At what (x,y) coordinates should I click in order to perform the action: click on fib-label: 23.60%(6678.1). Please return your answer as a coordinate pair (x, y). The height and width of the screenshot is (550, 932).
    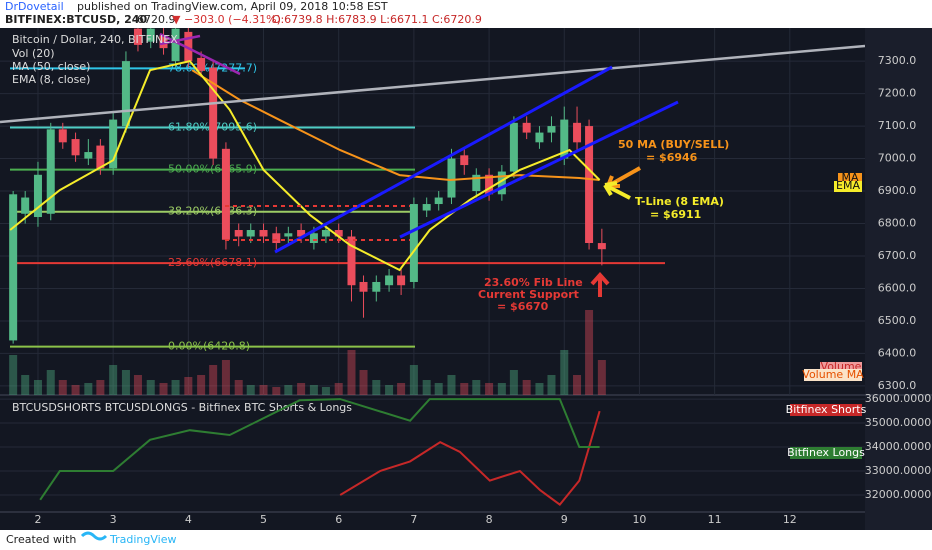
    Looking at the image, I should click on (212, 262).